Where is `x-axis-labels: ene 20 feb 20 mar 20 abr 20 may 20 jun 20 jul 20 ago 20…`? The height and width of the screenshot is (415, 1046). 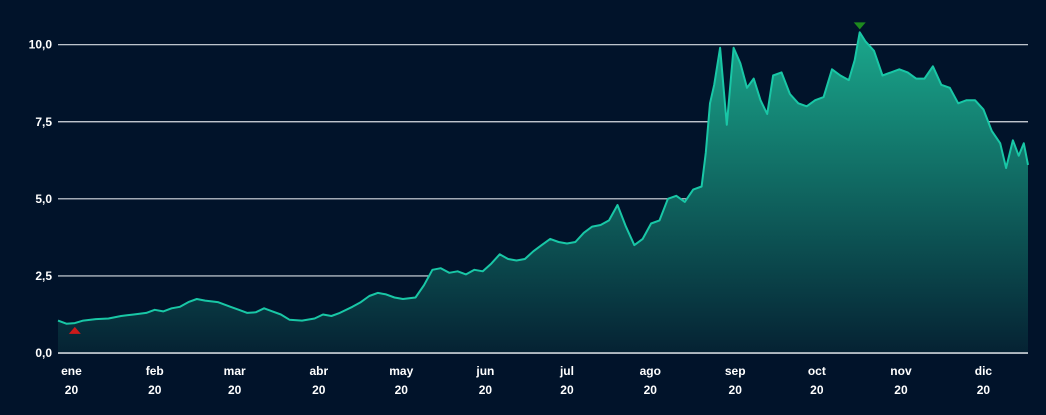 x-axis-labels: ene 20 feb 20 mar 20 abr 20 may 20 jun 20 jul 20 ago 20… is located at coordinates (526, 380).